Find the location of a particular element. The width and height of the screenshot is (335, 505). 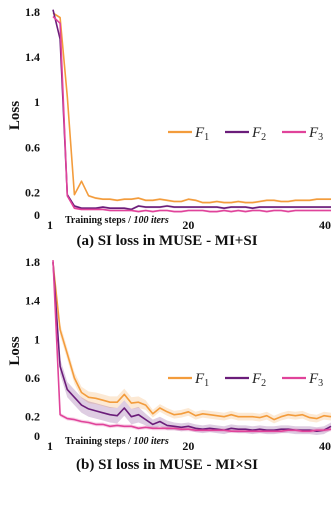

chart-caption: (a) SI loss in MUSE - MI+SI is located at coordinates (166, 241).